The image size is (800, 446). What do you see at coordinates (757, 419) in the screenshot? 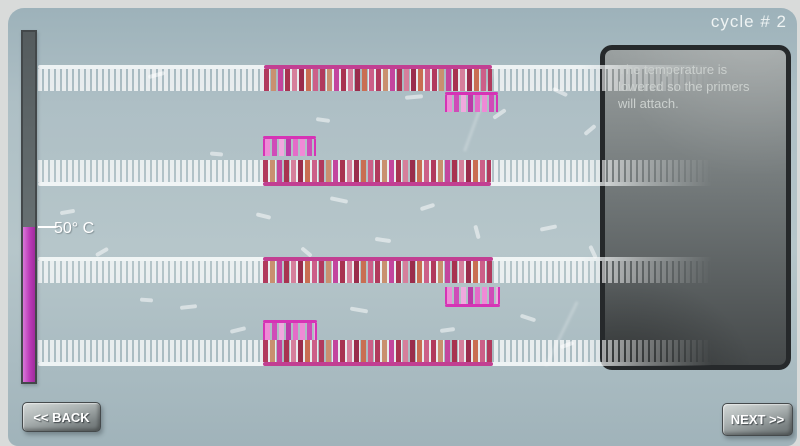
I see `next-button: NEXT >>` at bounding box center [757, 419].